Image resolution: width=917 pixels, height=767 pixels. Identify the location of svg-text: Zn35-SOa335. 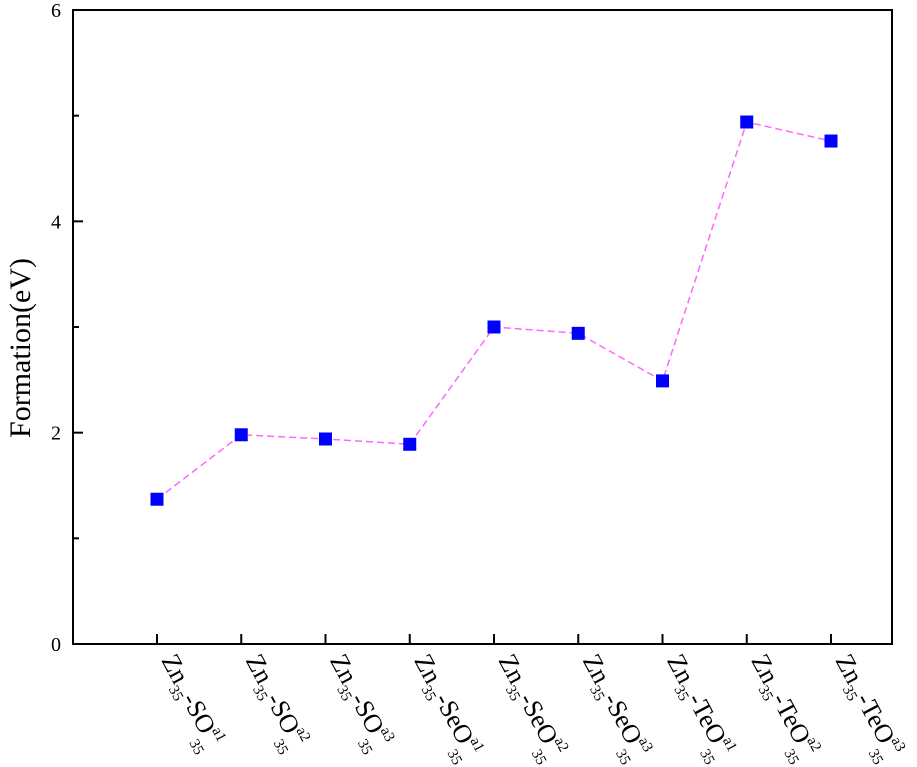
(356, 703).